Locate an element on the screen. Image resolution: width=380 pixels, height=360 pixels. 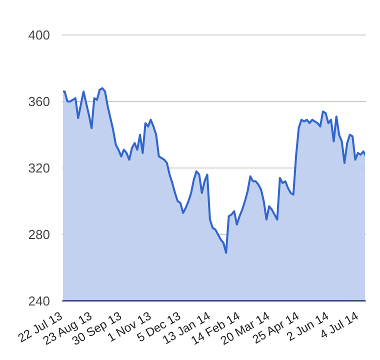
y-tick-label: 240 is located at coordinates (39, 301).